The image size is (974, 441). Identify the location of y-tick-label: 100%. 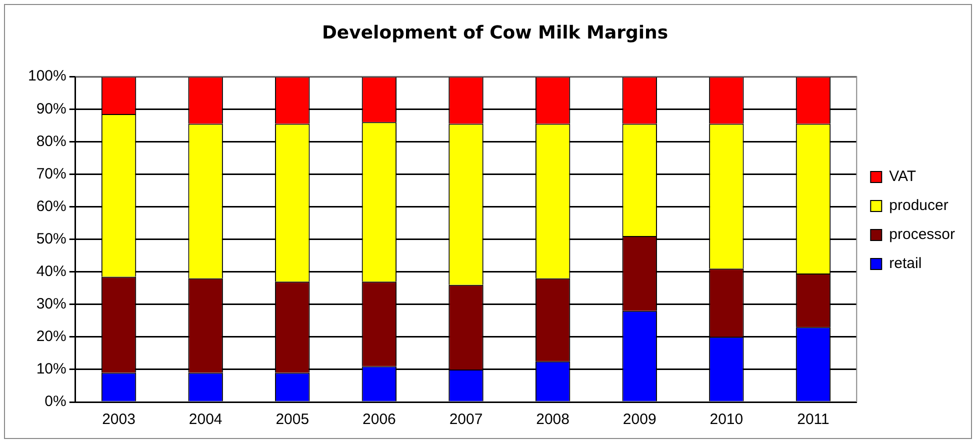
(47, 76).